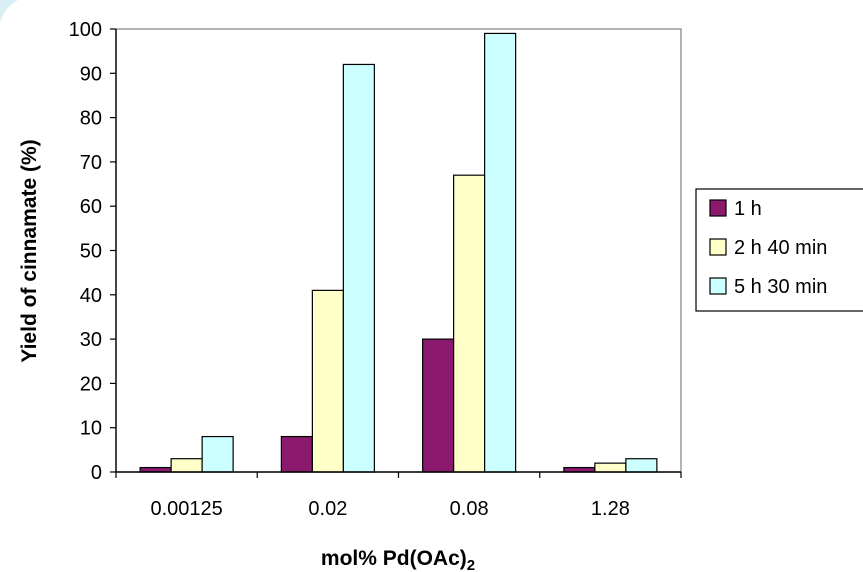  What do you see at coordinates (91, 207) in the screenshot?
I see `y-tick-label: 60` at bounding box center [91, 207].